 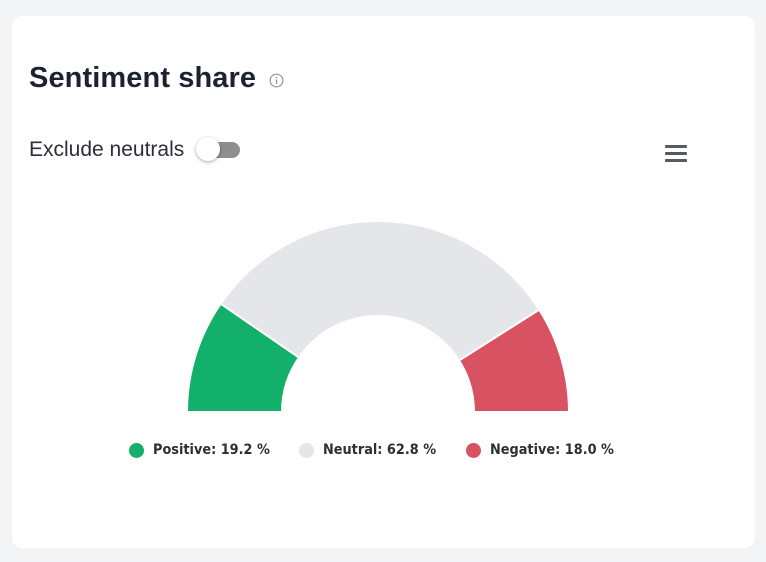 I want to click on hamburger-menu-icon, so click(x=676, y=154).